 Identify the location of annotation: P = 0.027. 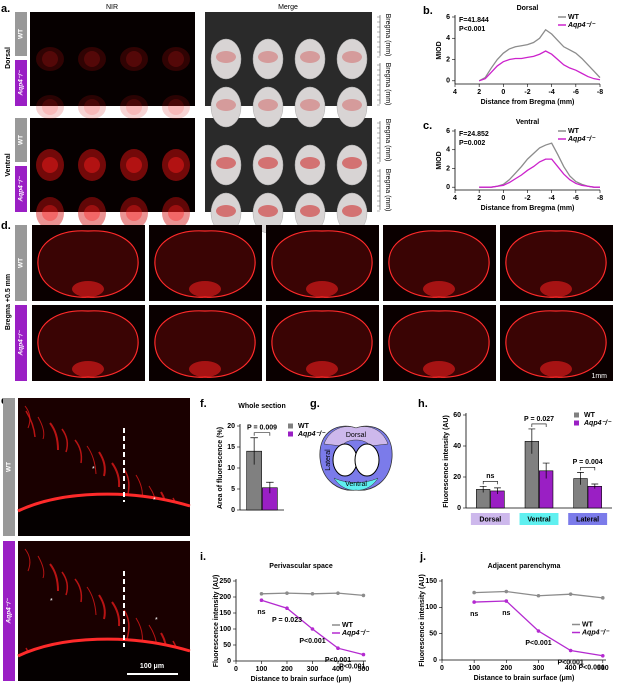
(539, 419).